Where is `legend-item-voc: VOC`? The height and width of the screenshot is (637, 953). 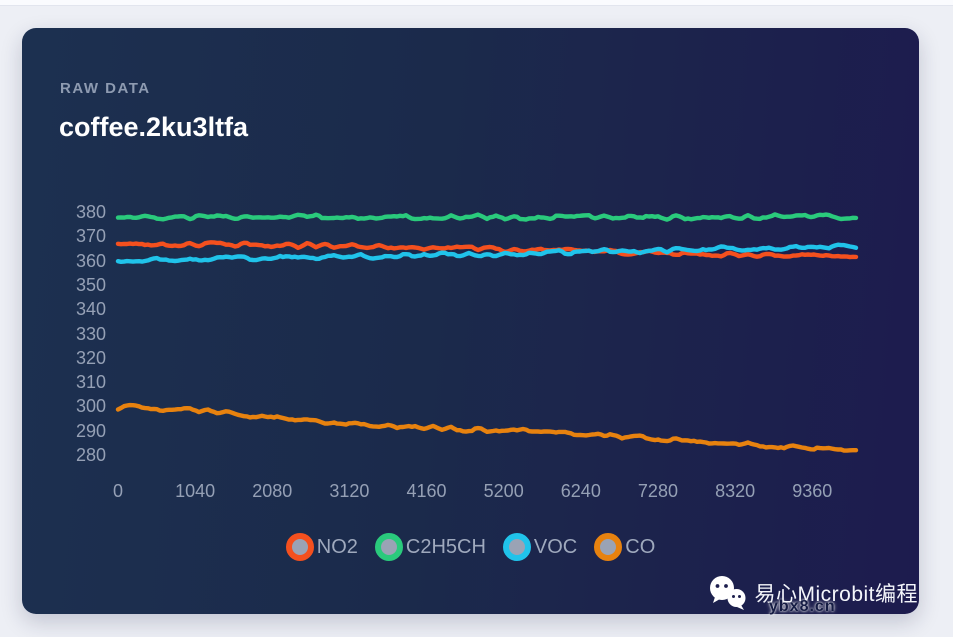
legend-item-voc: VOC is located at coordinates (540, 547).